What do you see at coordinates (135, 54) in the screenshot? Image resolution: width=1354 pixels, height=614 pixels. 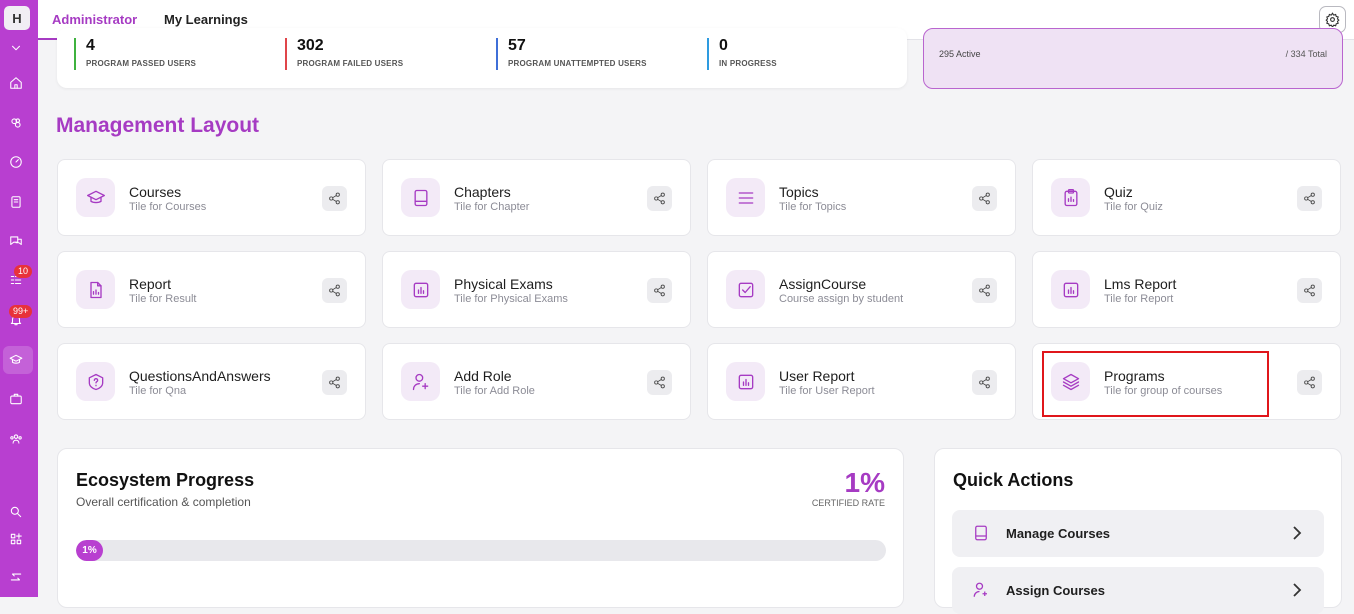 I see `stat-passed: 4 PROGRAM PASSED USERS` at bounding box center [135, 54].